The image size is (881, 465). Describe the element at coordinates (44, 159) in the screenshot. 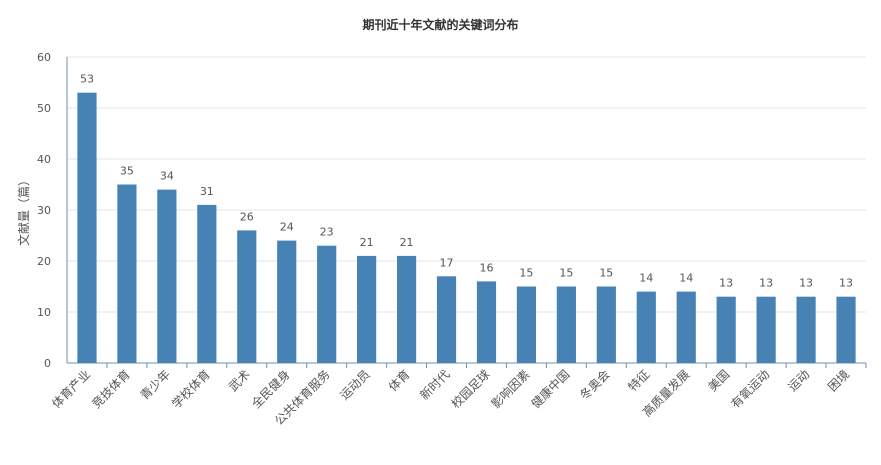

I see `y-tick-label: 40` at that location.